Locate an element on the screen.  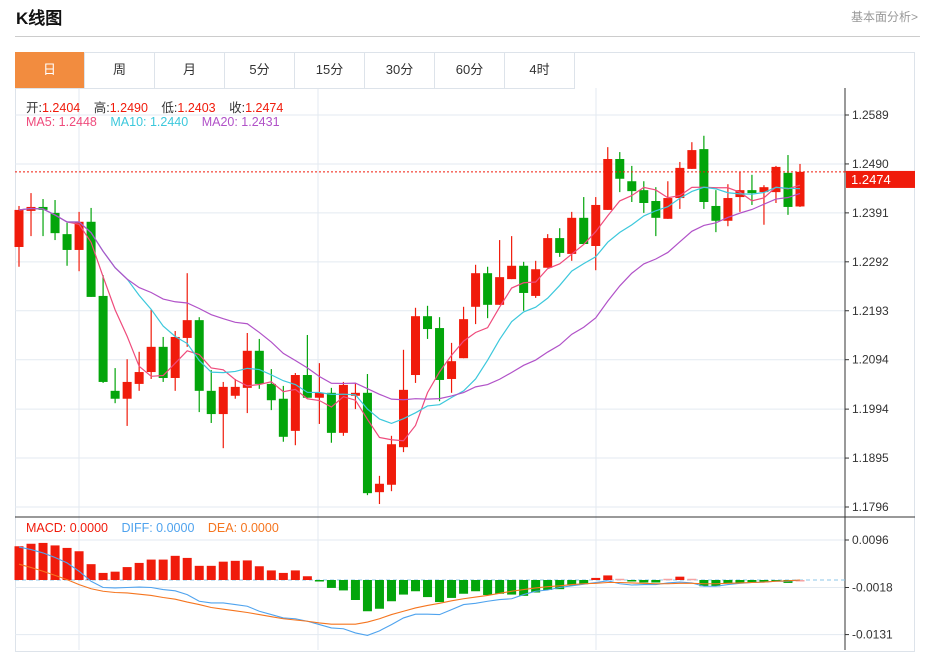
dea-line is located at coordinates (409, 594).